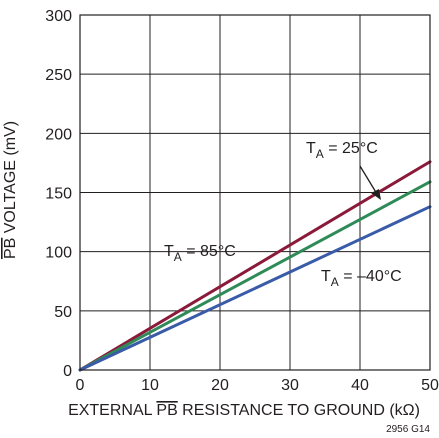  I want to click on x-tick-label: 30, so click(290, 385).